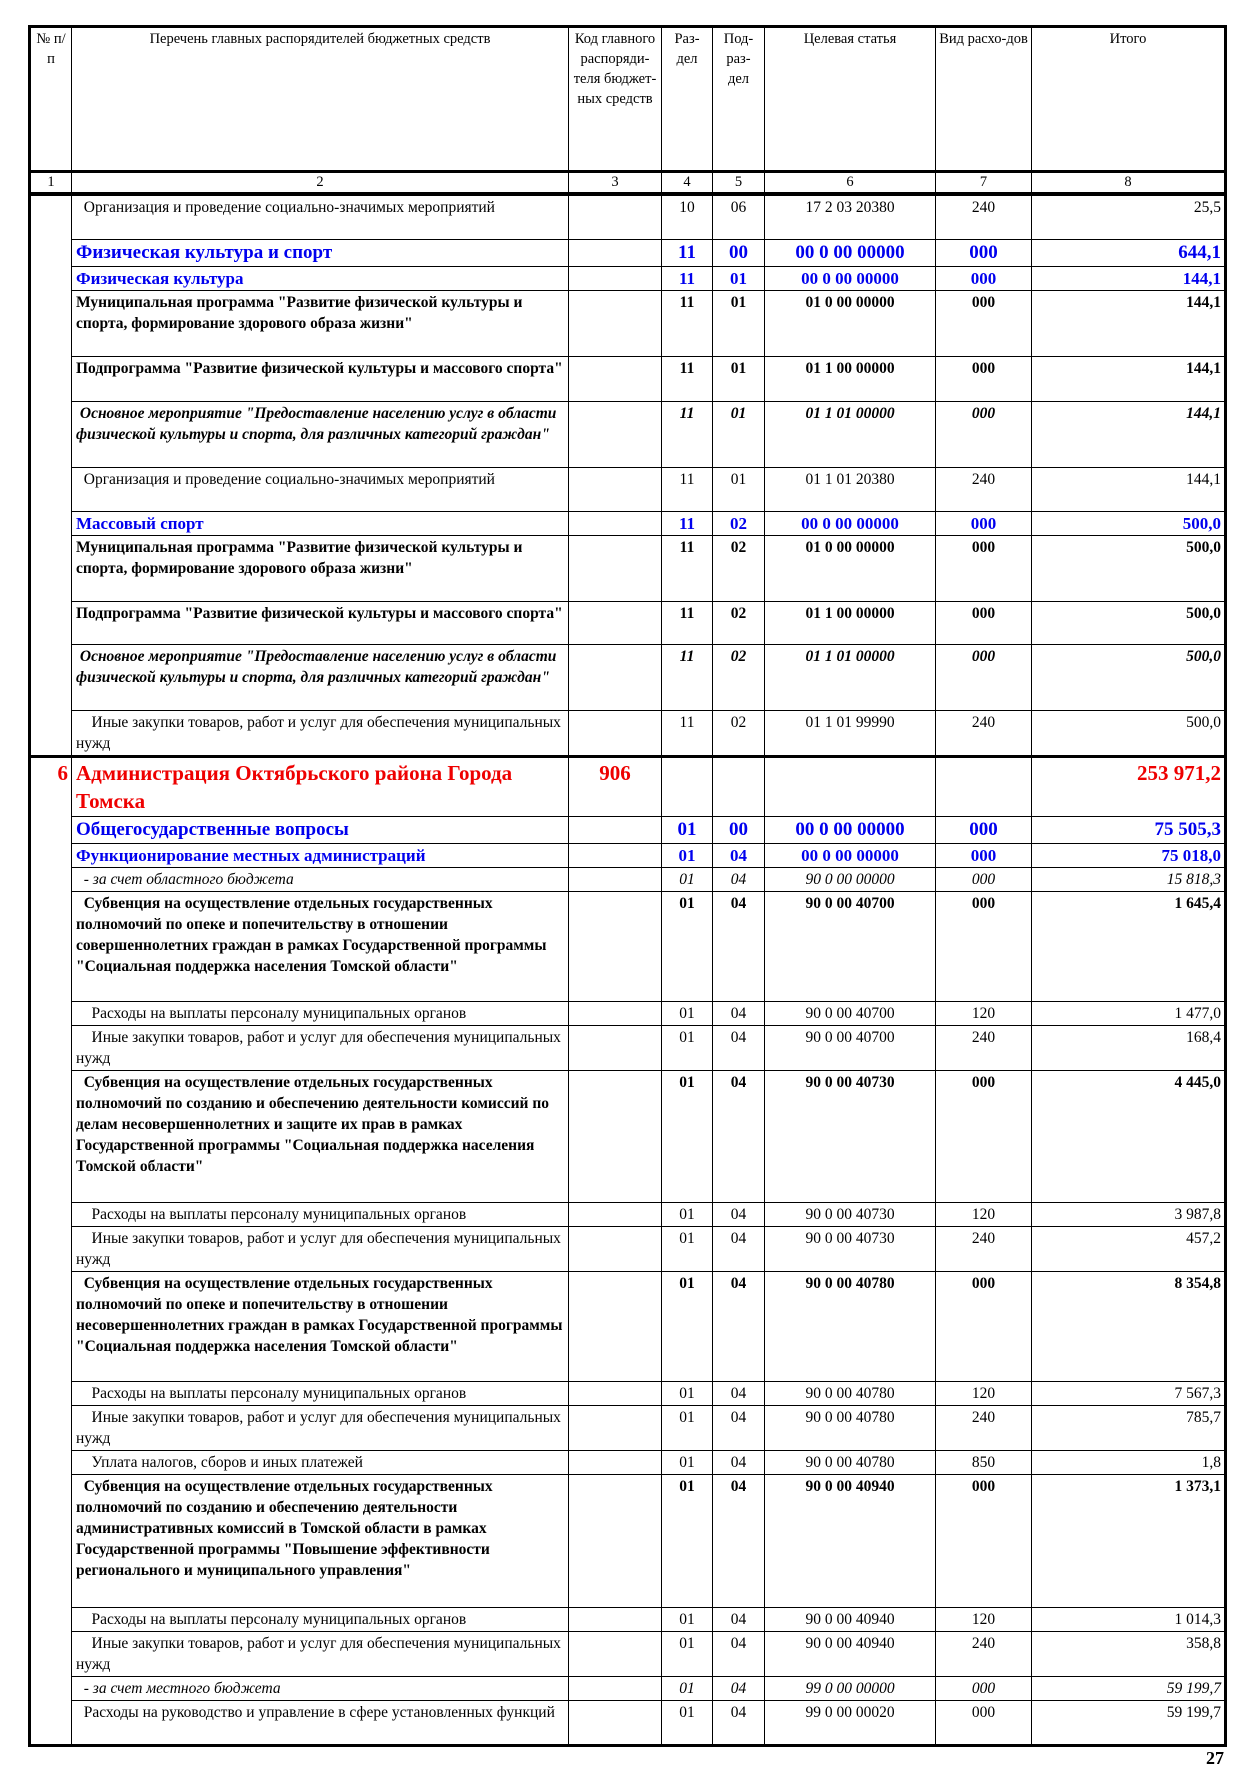  I want to click on row-total: 3 987,8, so click(1128, 1214).